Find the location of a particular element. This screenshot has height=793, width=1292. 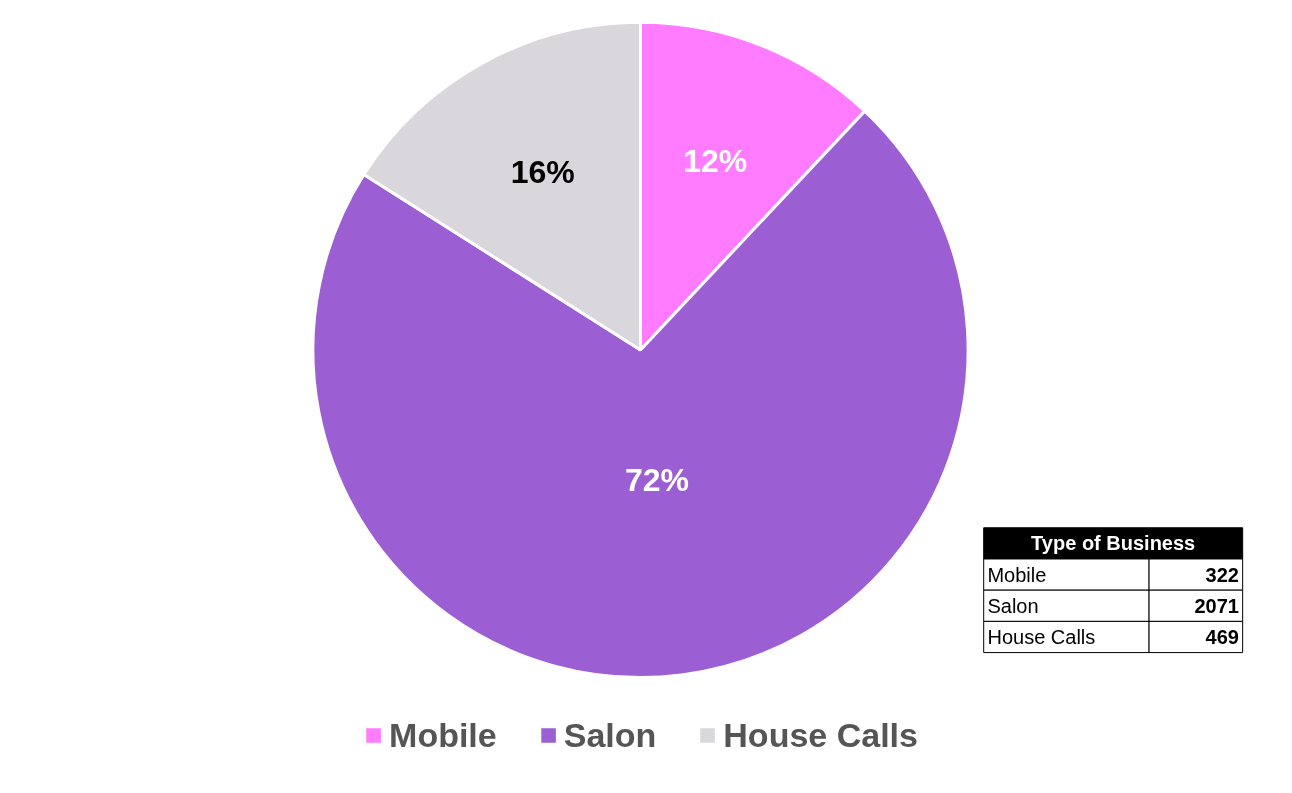

category-label: House Calls is located at coordinates (1041, 636).